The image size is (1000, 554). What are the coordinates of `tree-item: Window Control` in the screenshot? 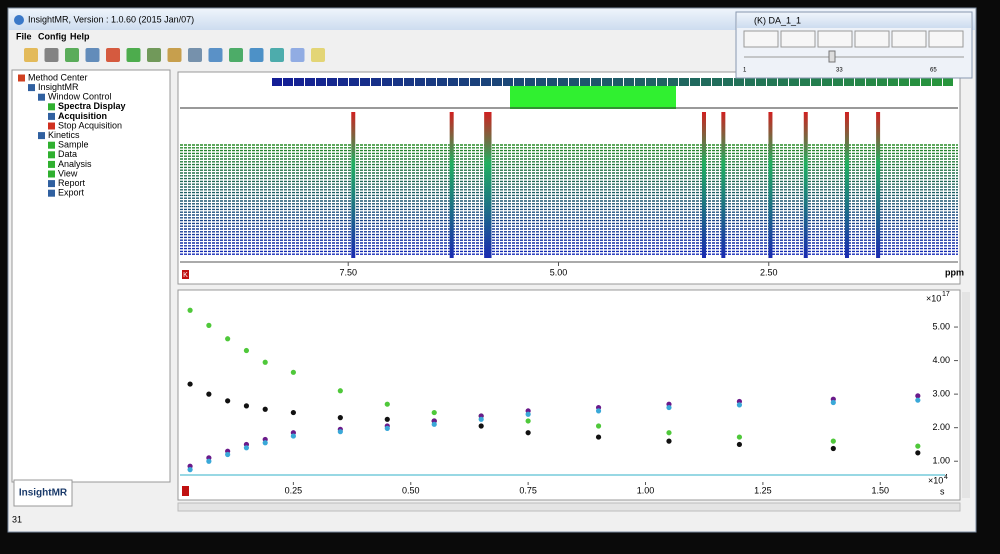 It's located at (80, 97).